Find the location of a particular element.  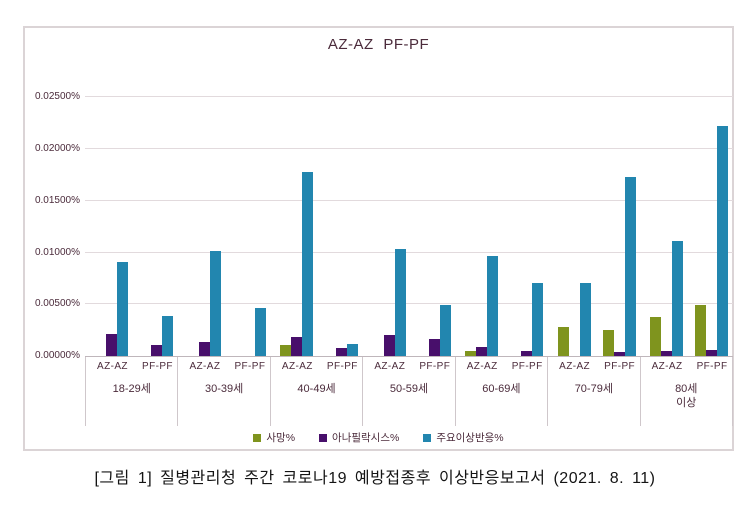

age-label: 18-29세 is located at coordinates (131, 389).